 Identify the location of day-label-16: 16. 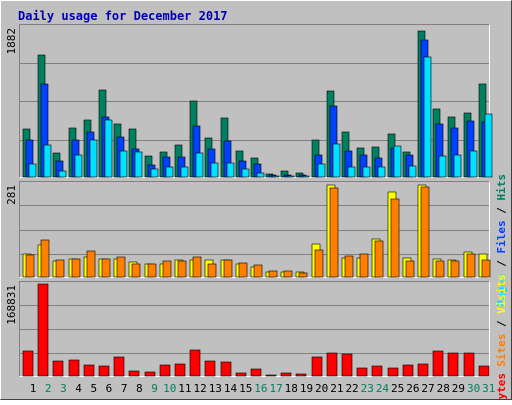
(260, 388).